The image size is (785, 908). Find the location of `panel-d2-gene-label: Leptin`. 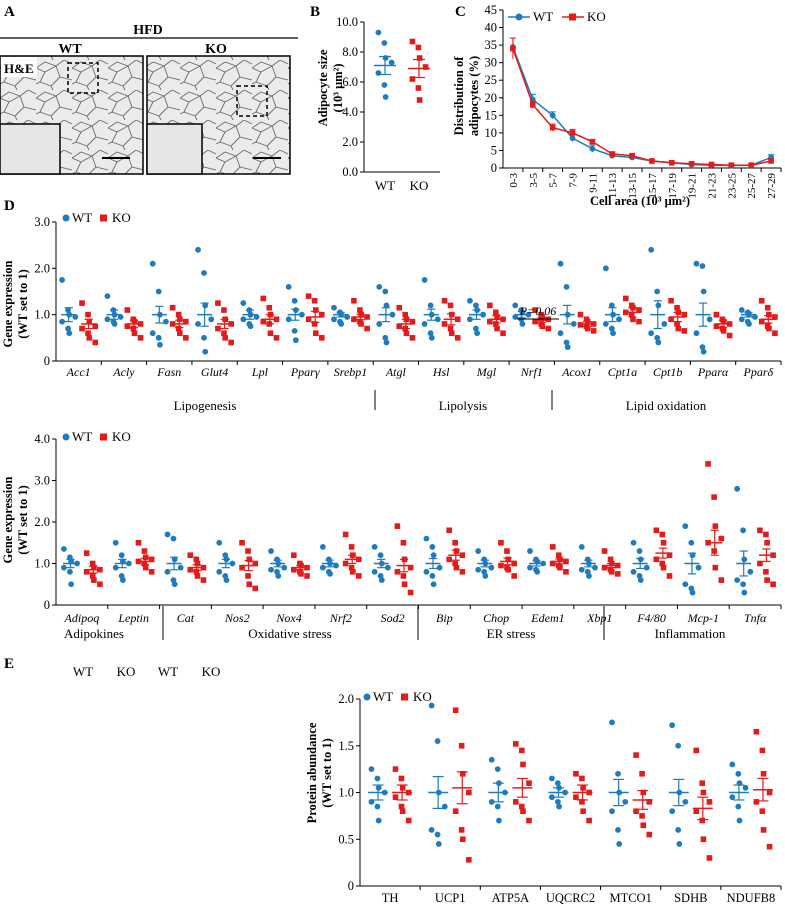

panel-d2-gene-label: Leptin is located at coordinates (133, 618).